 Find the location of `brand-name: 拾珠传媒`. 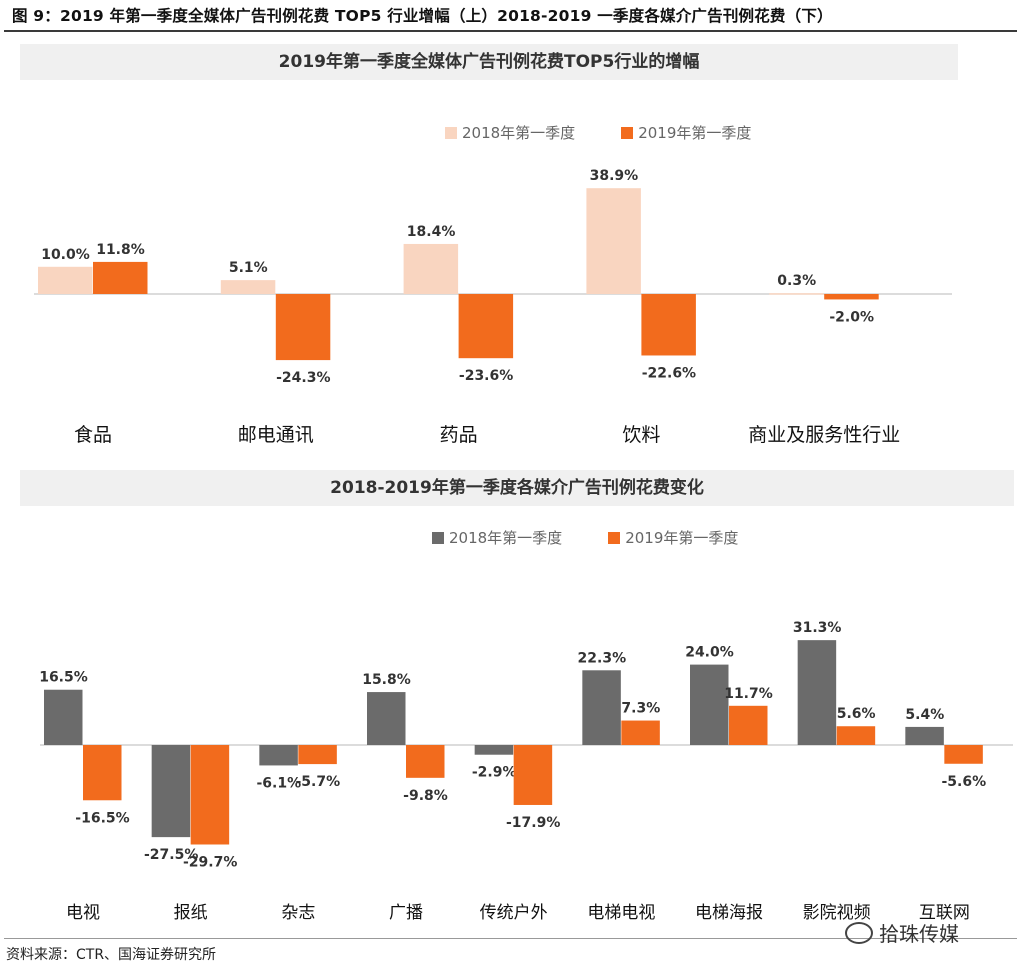

brand-name: 拾珠传媒 is located at coordinates (919, 934).